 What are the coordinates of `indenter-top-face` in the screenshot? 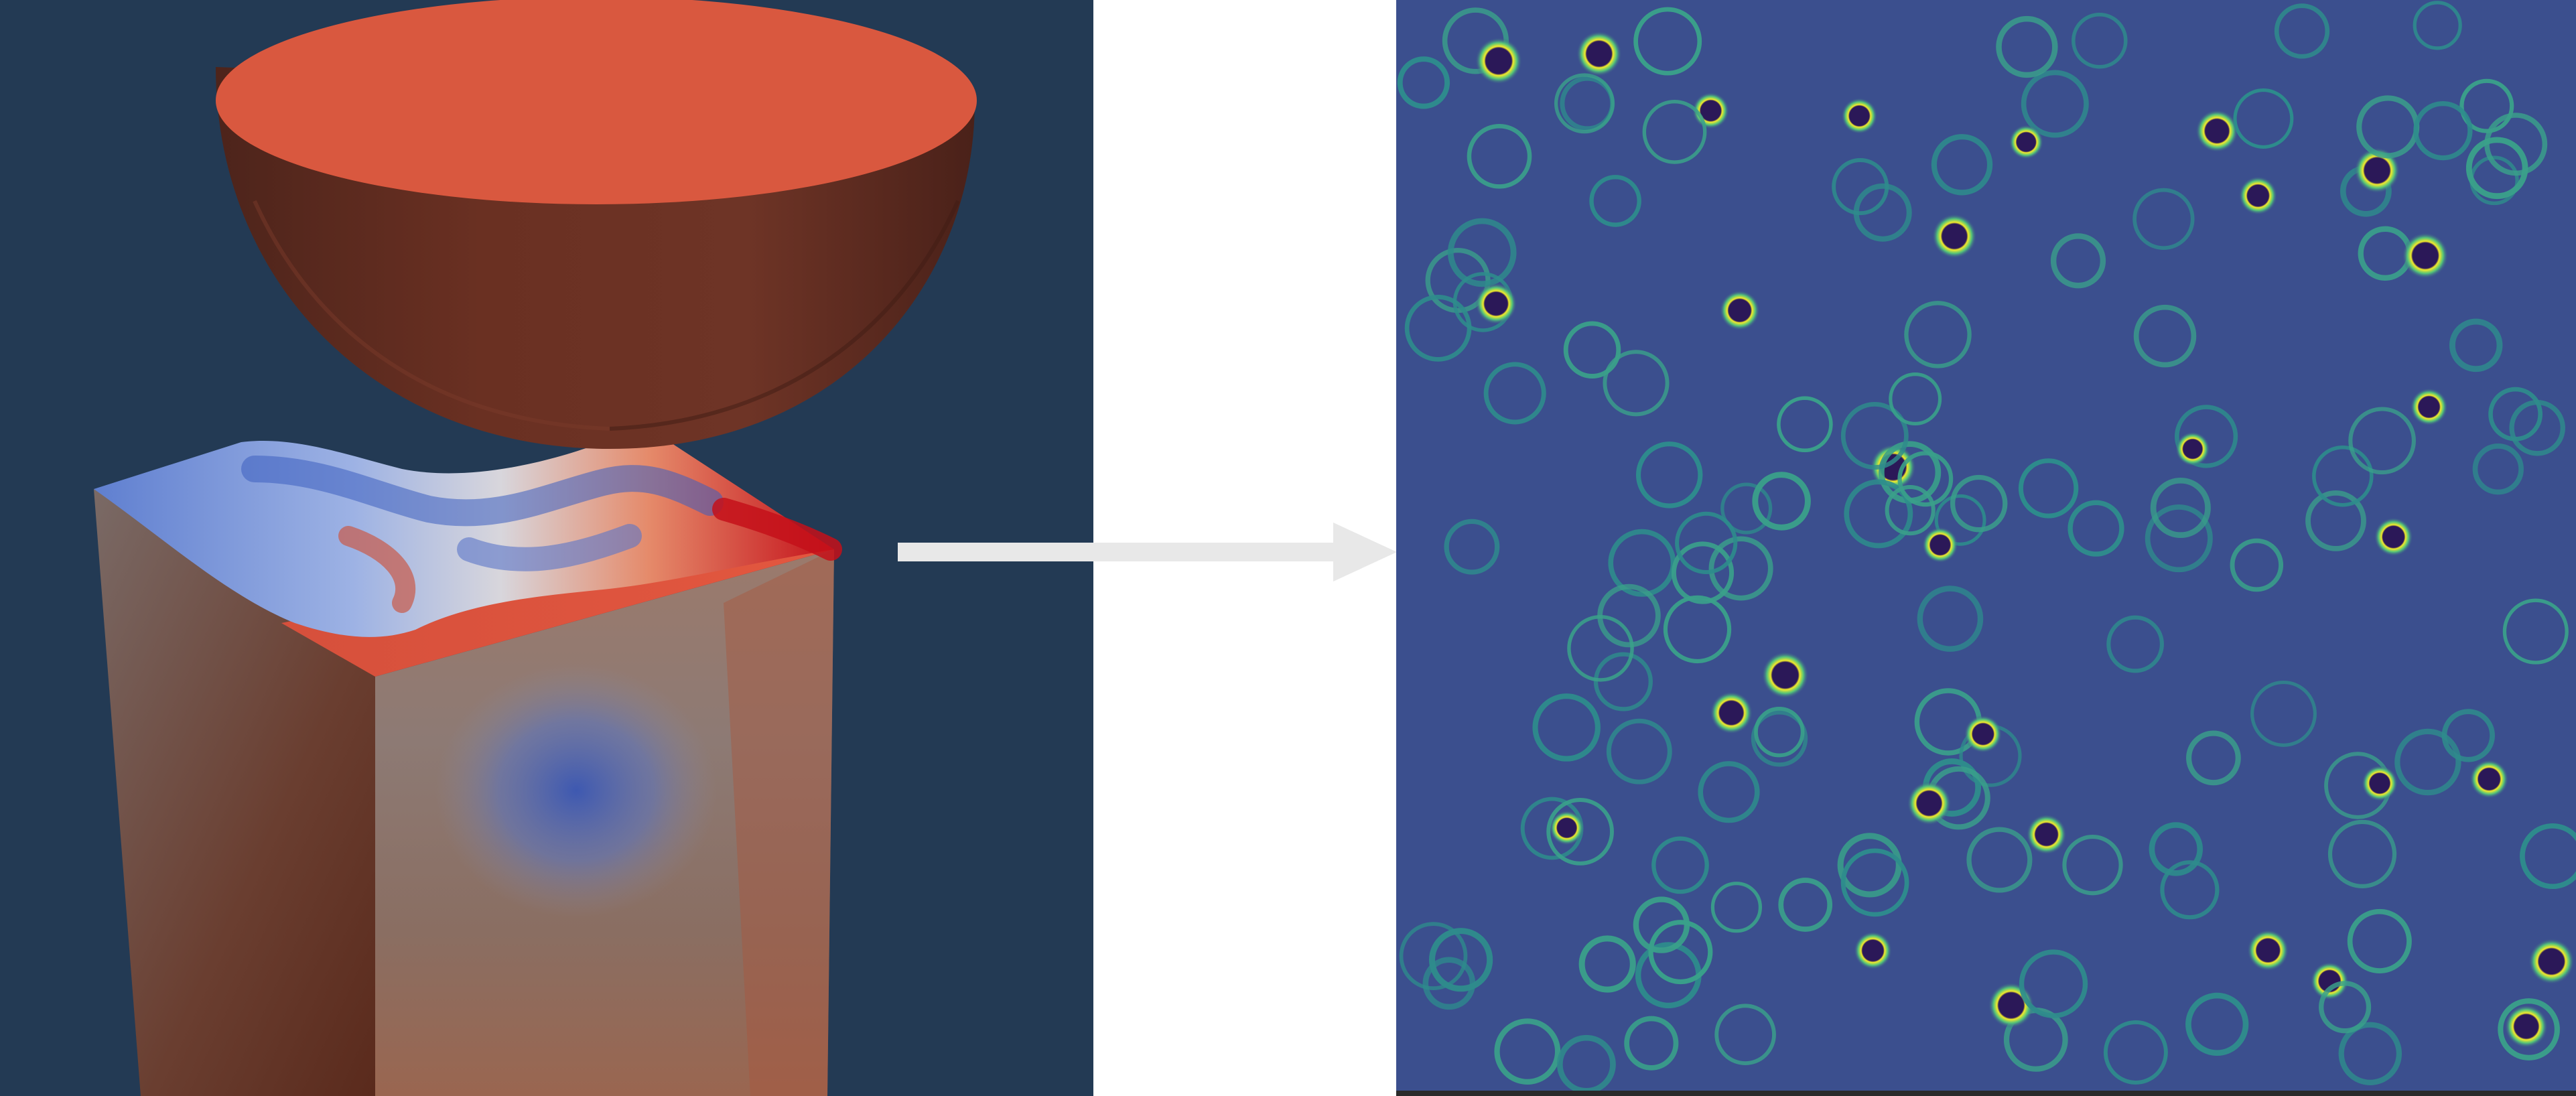 It's located at (596, 102).